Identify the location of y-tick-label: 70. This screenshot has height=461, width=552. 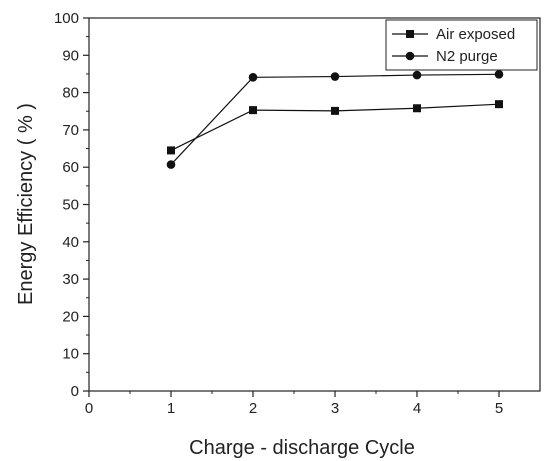
(70, 130).